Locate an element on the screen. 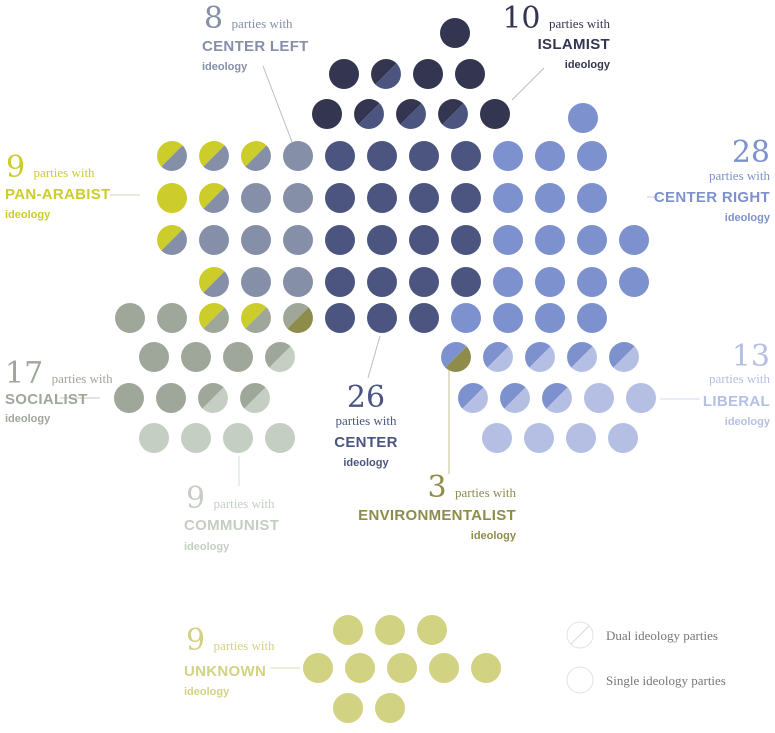 The width and height of the screenshot is (775, 733). ideology-socialist: ideology is located at coordinates (28, 419).